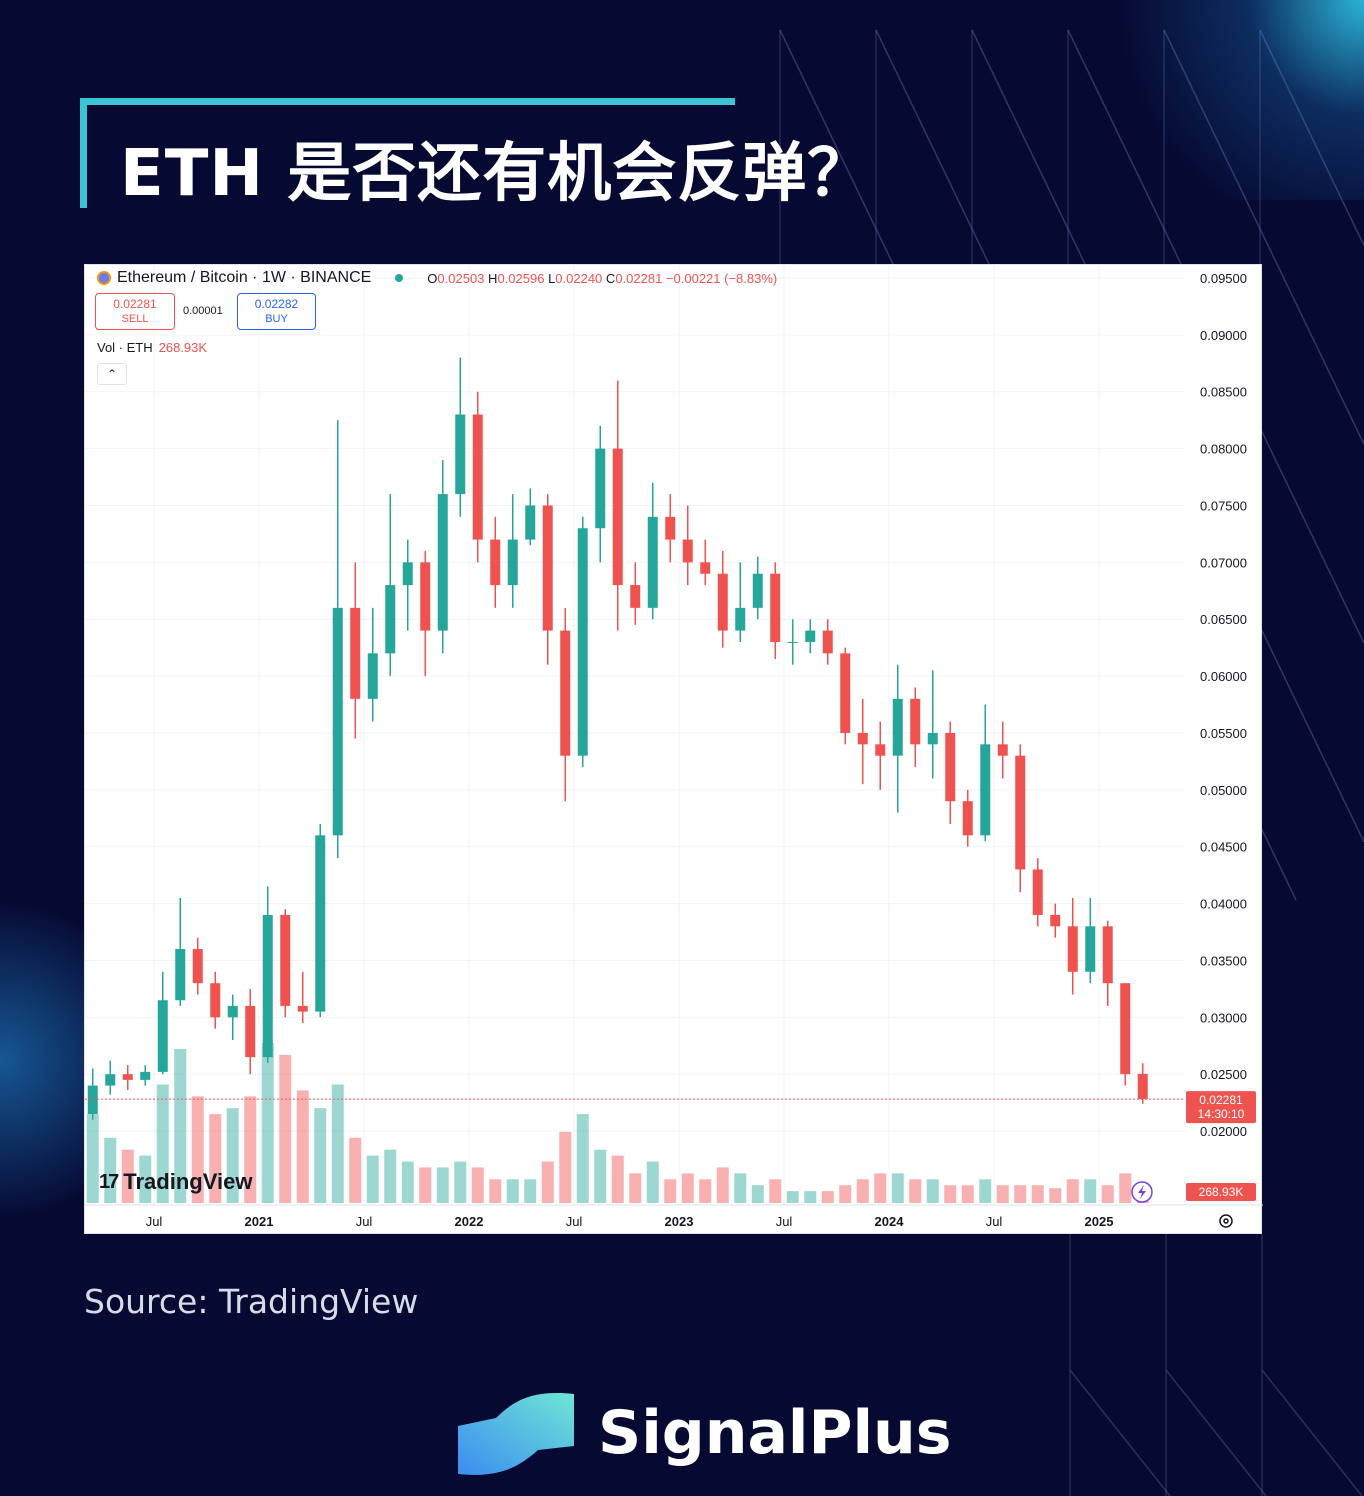 This screenshot has width=1364, height=1496. Describe the element at coordinates (1223, 619) in the screenshot. I see `y-tick-label: 0.06500` at that location.